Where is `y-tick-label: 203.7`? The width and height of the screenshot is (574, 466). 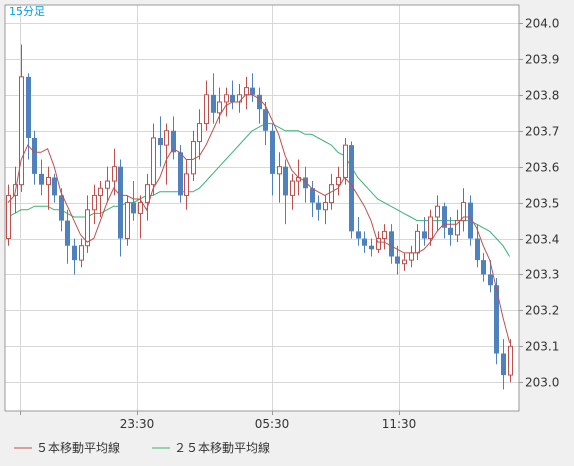
y-tick-label: 203.7 is located at coordinates (542, 132).